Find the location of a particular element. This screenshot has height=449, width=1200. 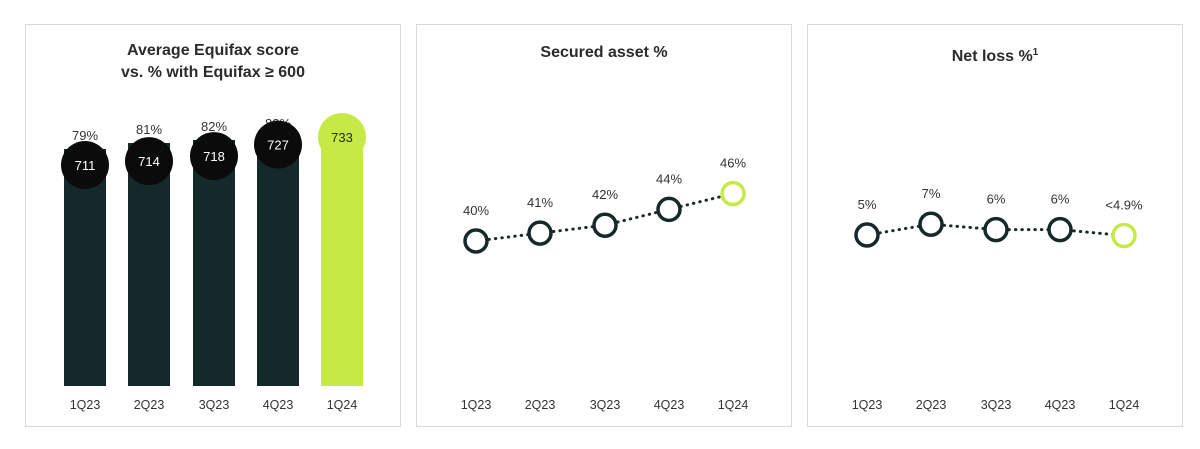

score-label: 733 is located at coordinates (342, 137).